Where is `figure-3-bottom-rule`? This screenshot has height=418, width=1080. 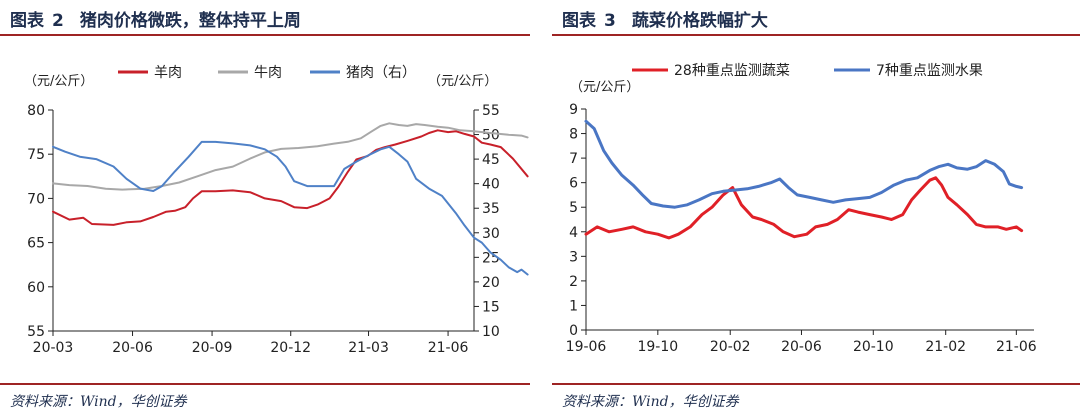
figure-3-bottom-rule is located at coordinates (816, 384).